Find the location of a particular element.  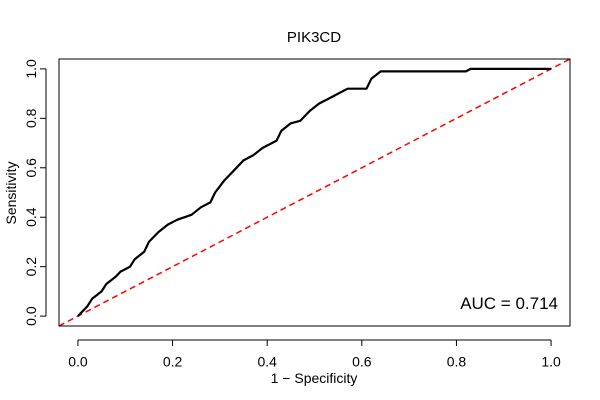

y-axis-label: Sensitivity is located at coordinates (11, 192).